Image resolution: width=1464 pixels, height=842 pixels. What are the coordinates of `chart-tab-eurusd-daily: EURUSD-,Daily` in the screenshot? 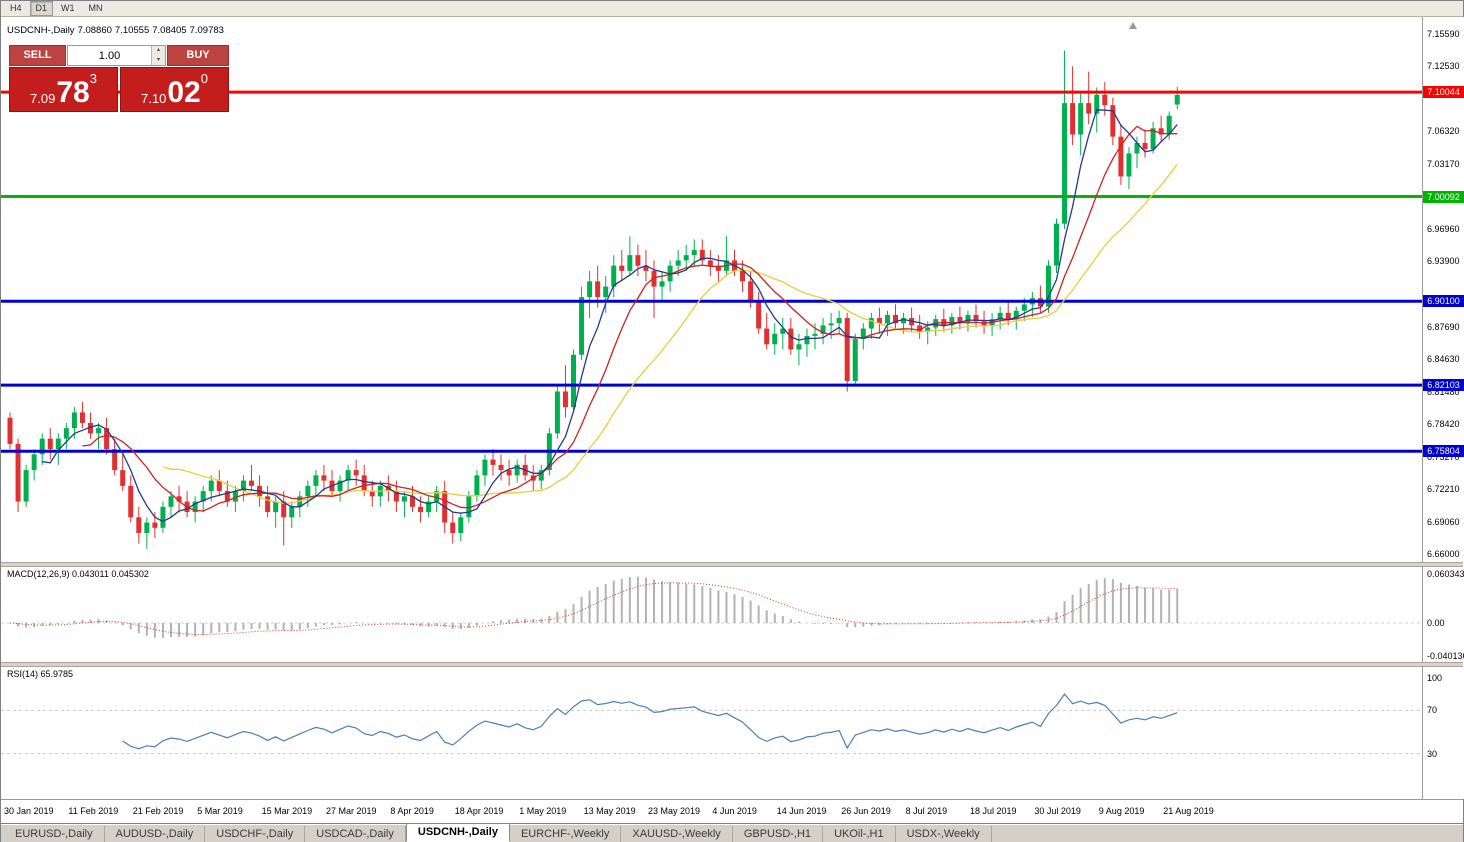 It's located at (54, 834).